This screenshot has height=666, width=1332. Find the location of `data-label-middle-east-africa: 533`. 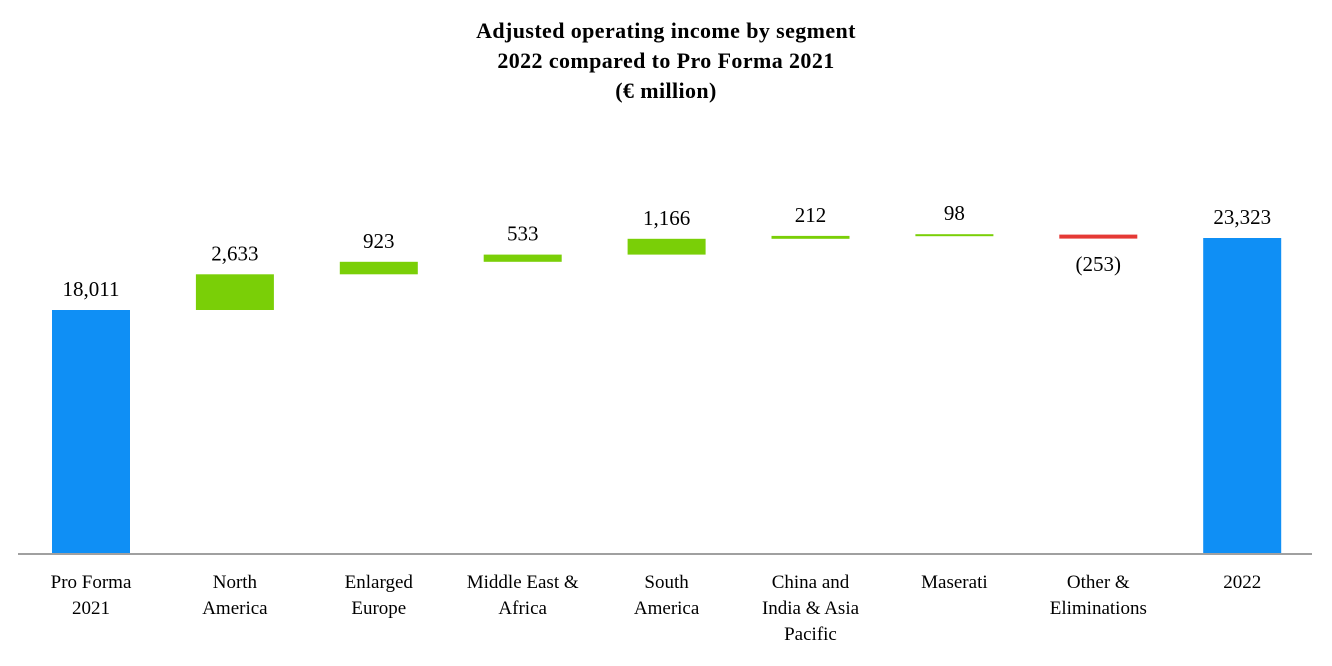

data-label-middle-east-africa: 533 is located at coordinates (523, 234).